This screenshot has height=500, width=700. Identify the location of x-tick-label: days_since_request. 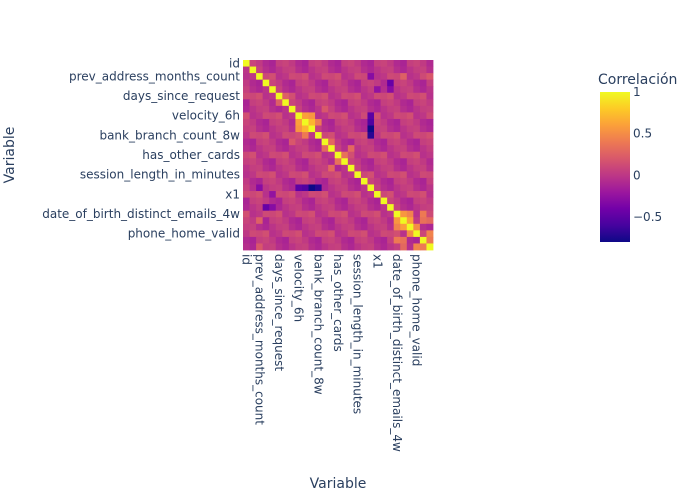
(279, 312).